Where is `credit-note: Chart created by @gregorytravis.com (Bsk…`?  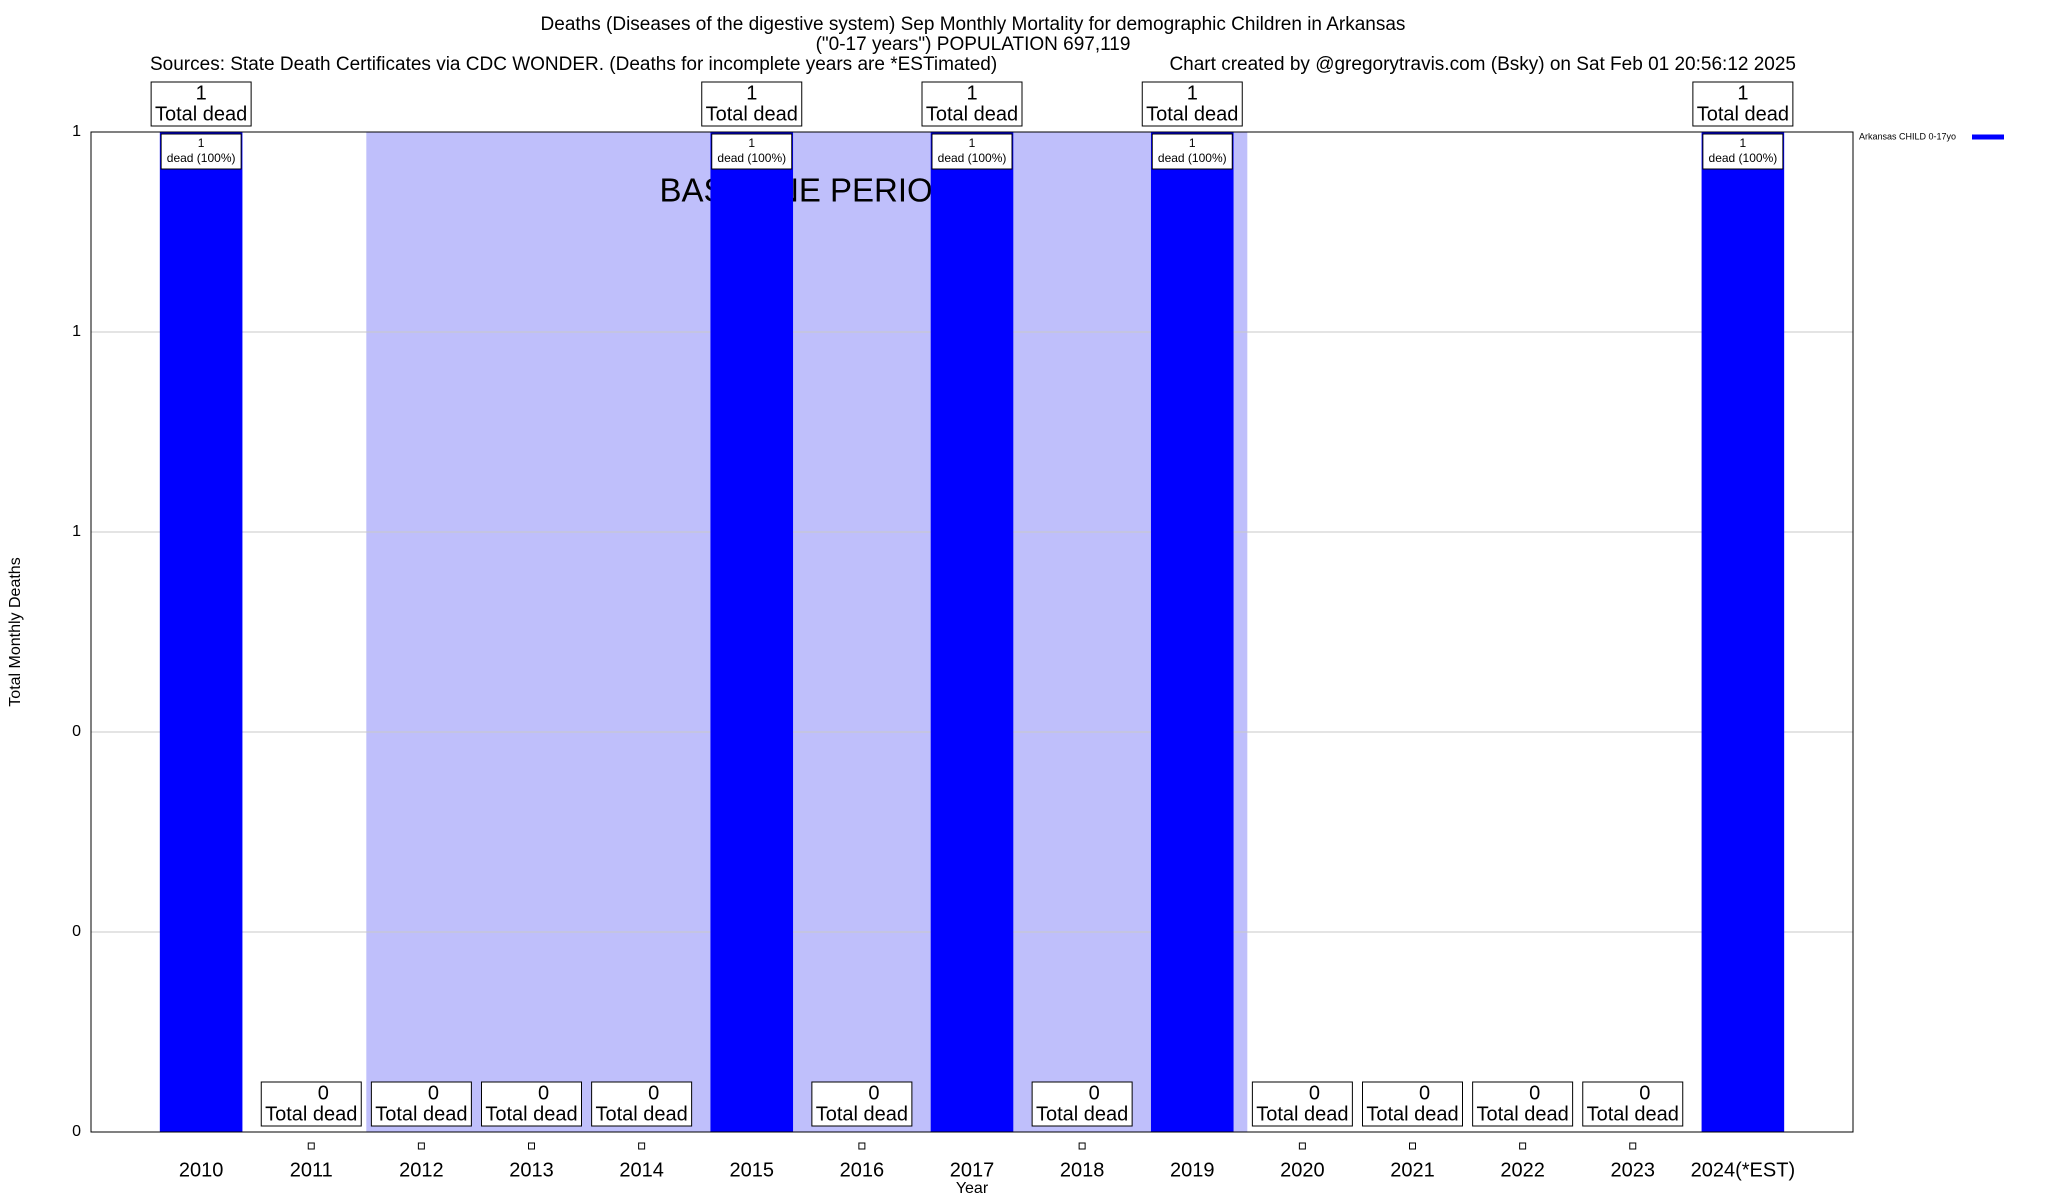 credit-note: Chart created by @gregorytravis.com (Bsk… is located at coordinates (1482, 64).